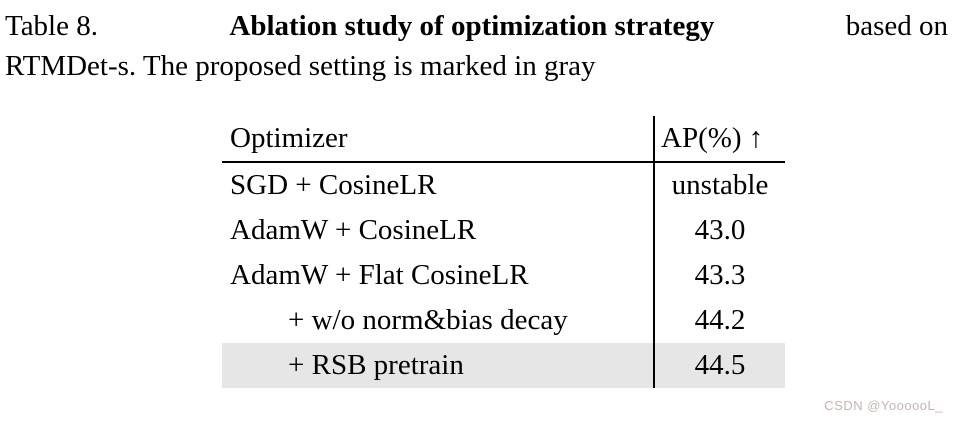 The height and width of the screenshot is (421, 953). What do you see at coordinates (333, 185) in the screenshot?
I see `cell-optimizer: SGD + CosineLR` at bounding box center [333, 185].